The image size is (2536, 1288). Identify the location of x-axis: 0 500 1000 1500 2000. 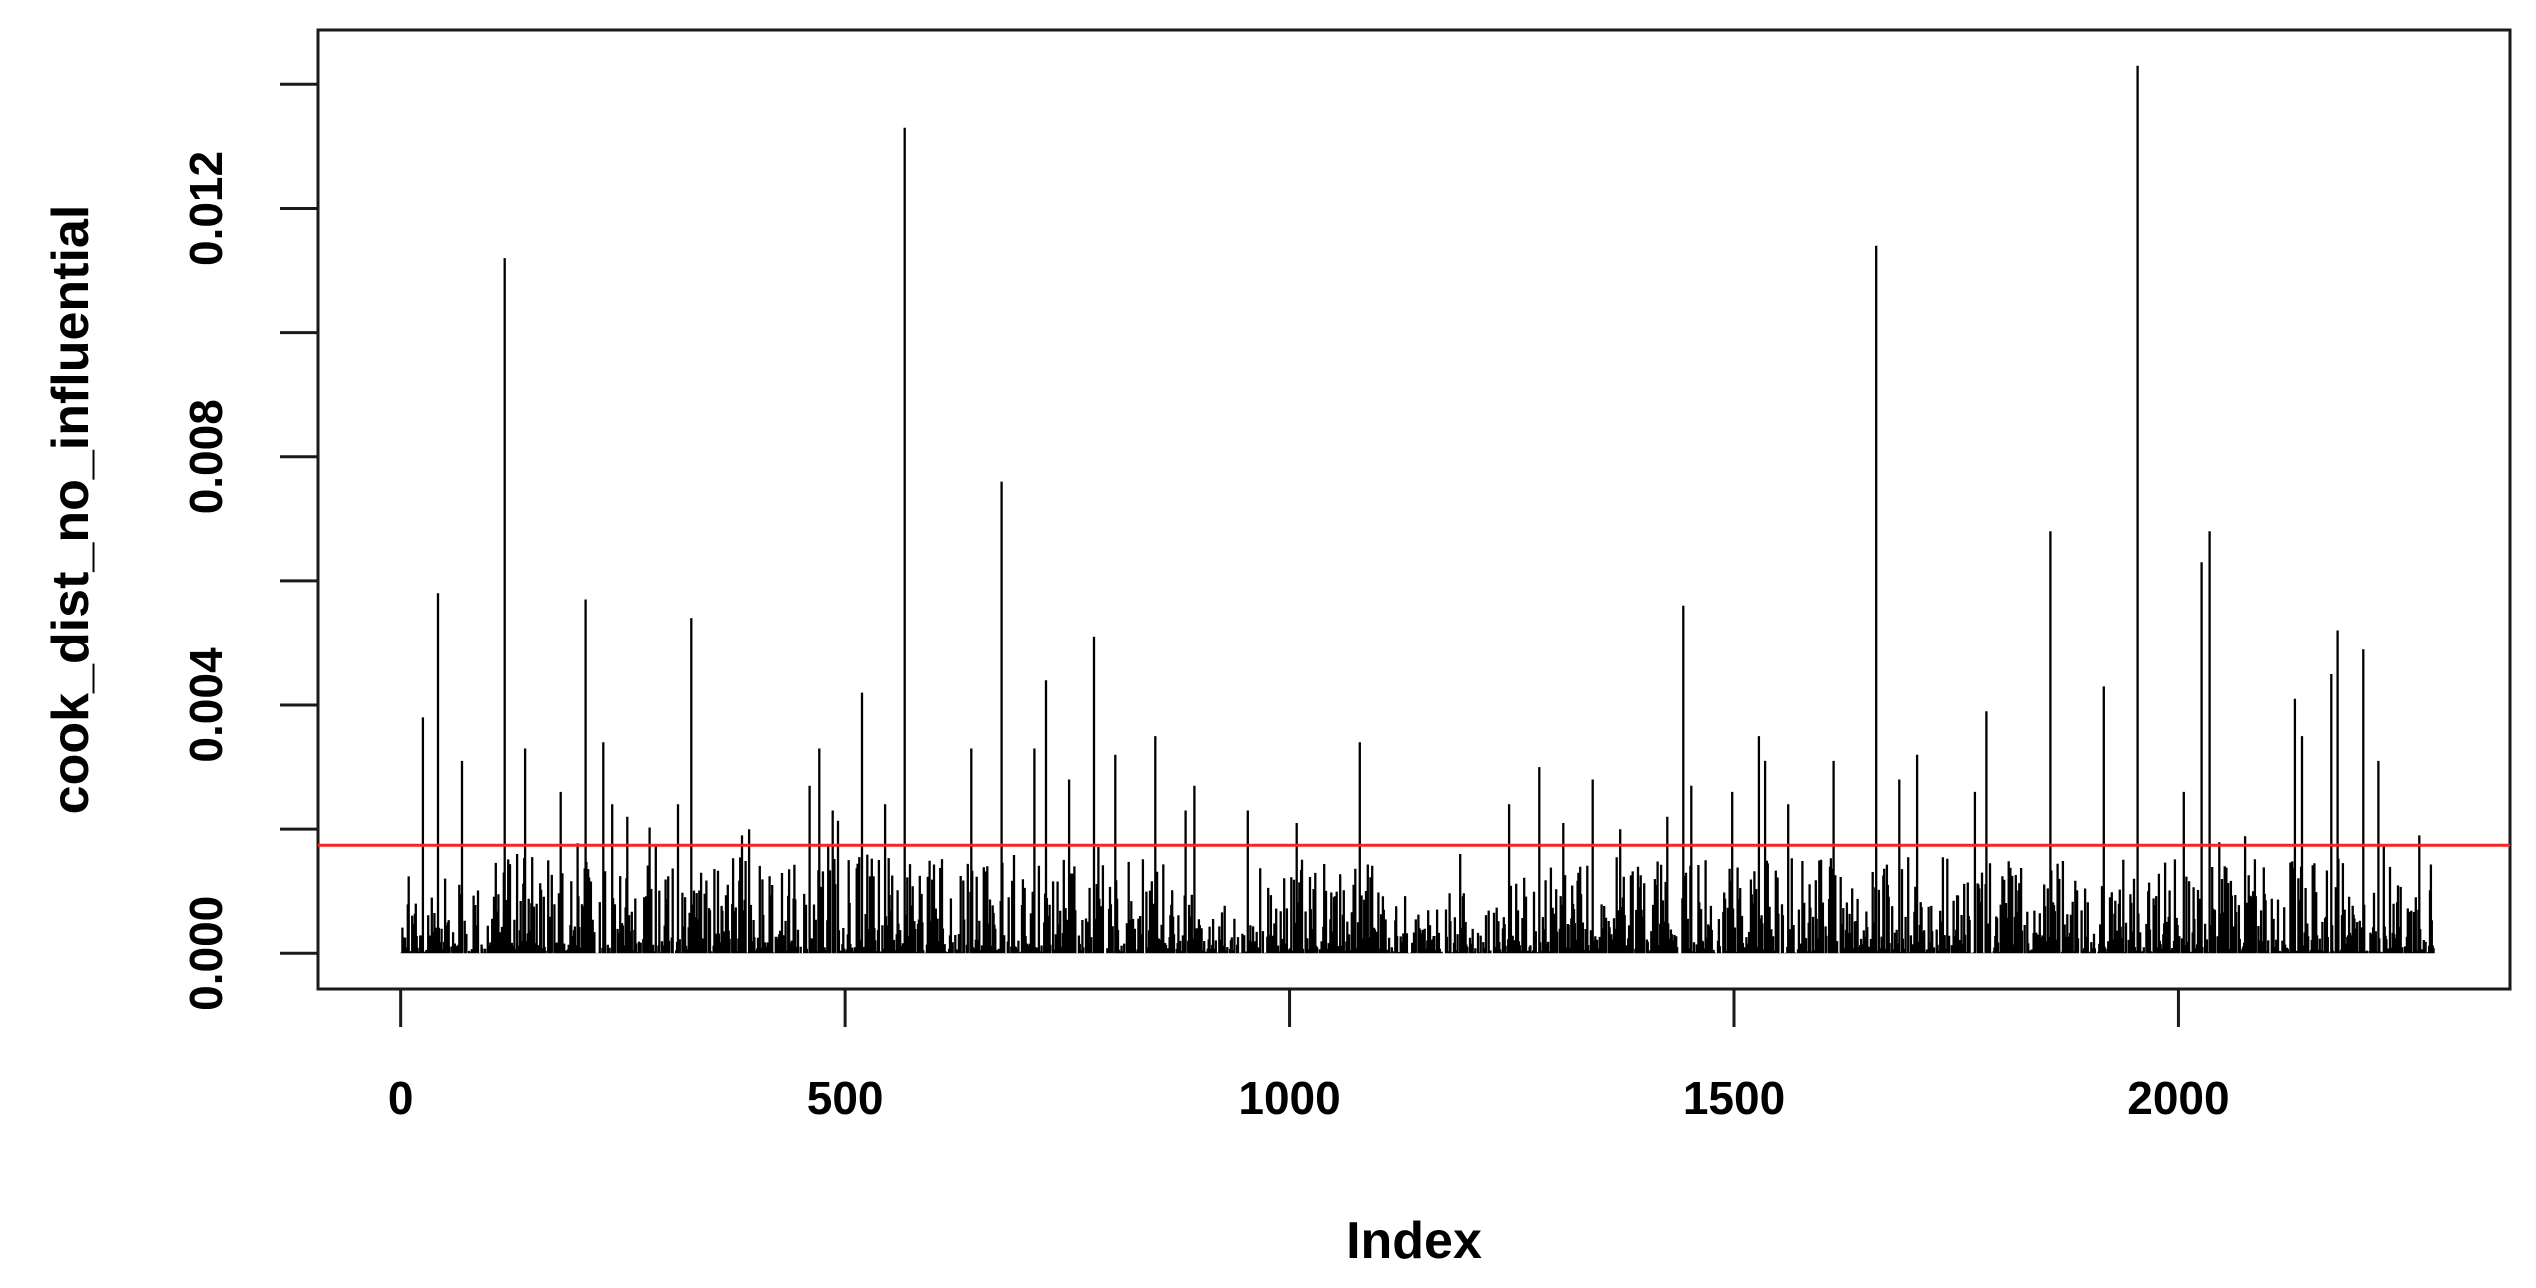
(1309, 1056).